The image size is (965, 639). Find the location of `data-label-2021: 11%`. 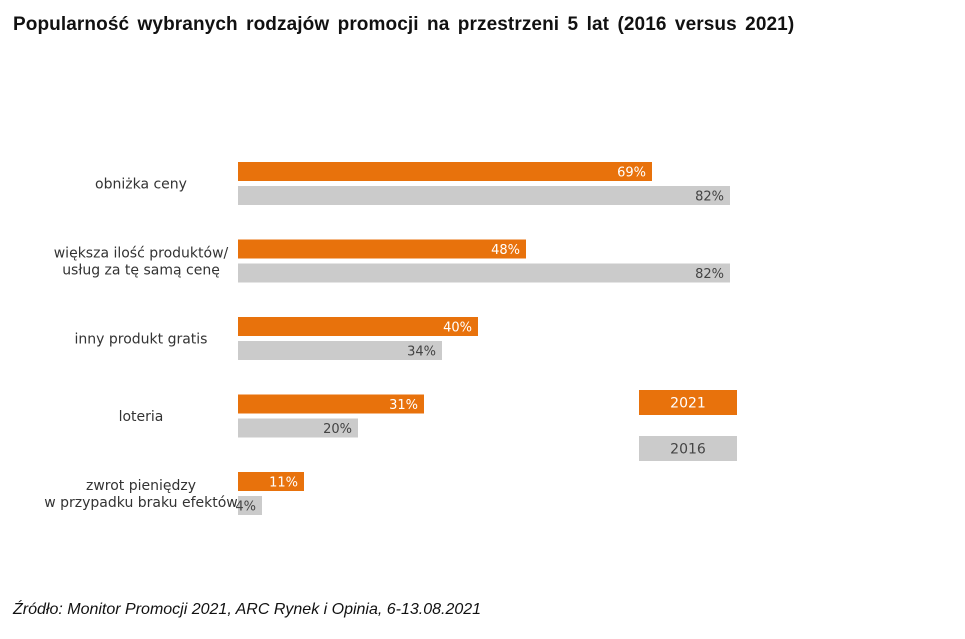

data-label-2021: 11% is located at coordinates (283, 483).